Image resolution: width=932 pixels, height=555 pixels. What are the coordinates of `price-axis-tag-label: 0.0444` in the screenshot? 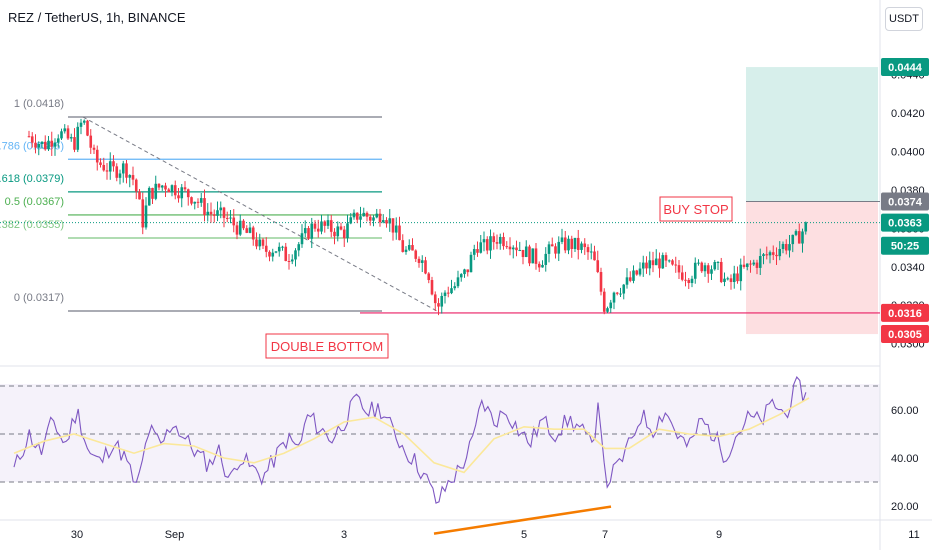 It's located at (905, 68).